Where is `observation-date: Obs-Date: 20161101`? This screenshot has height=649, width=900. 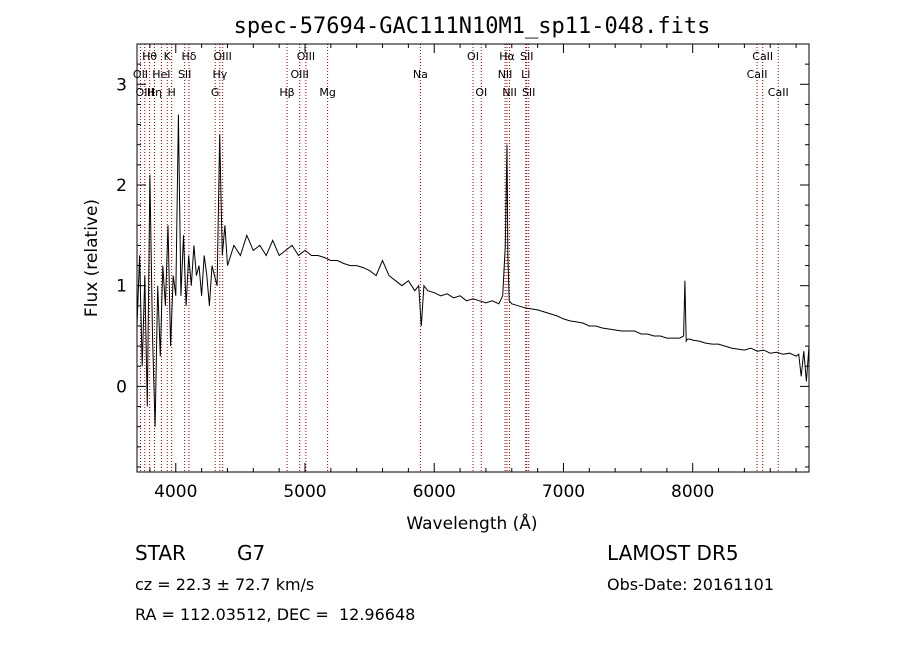 observation-date: Obs-Date: 20161101 is located at coordinates (691, 584).